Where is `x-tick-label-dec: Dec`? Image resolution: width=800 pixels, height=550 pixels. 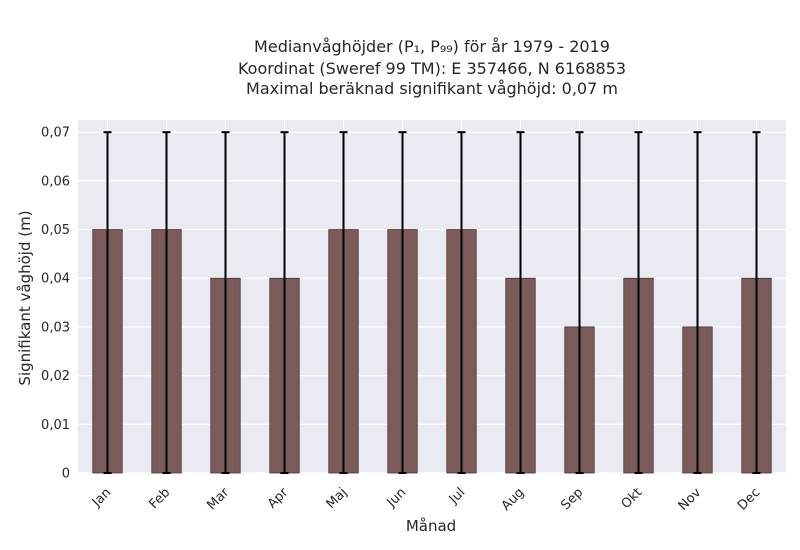 x-tick-label-dec: Dec is located at coordinates (749, 499).